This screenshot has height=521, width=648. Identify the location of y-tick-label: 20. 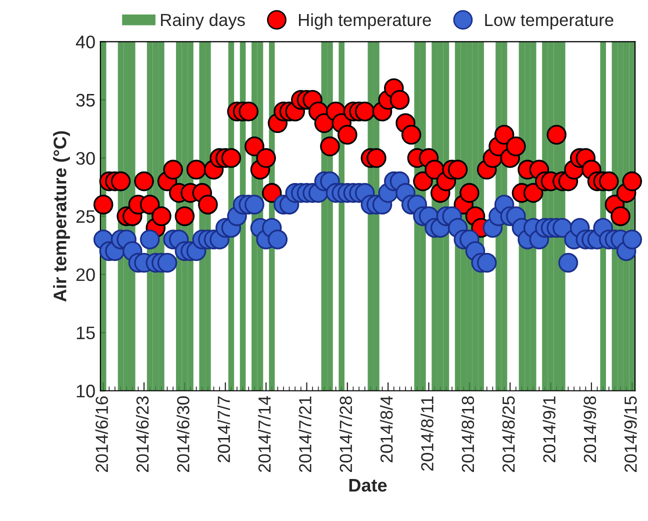
(85, 275).